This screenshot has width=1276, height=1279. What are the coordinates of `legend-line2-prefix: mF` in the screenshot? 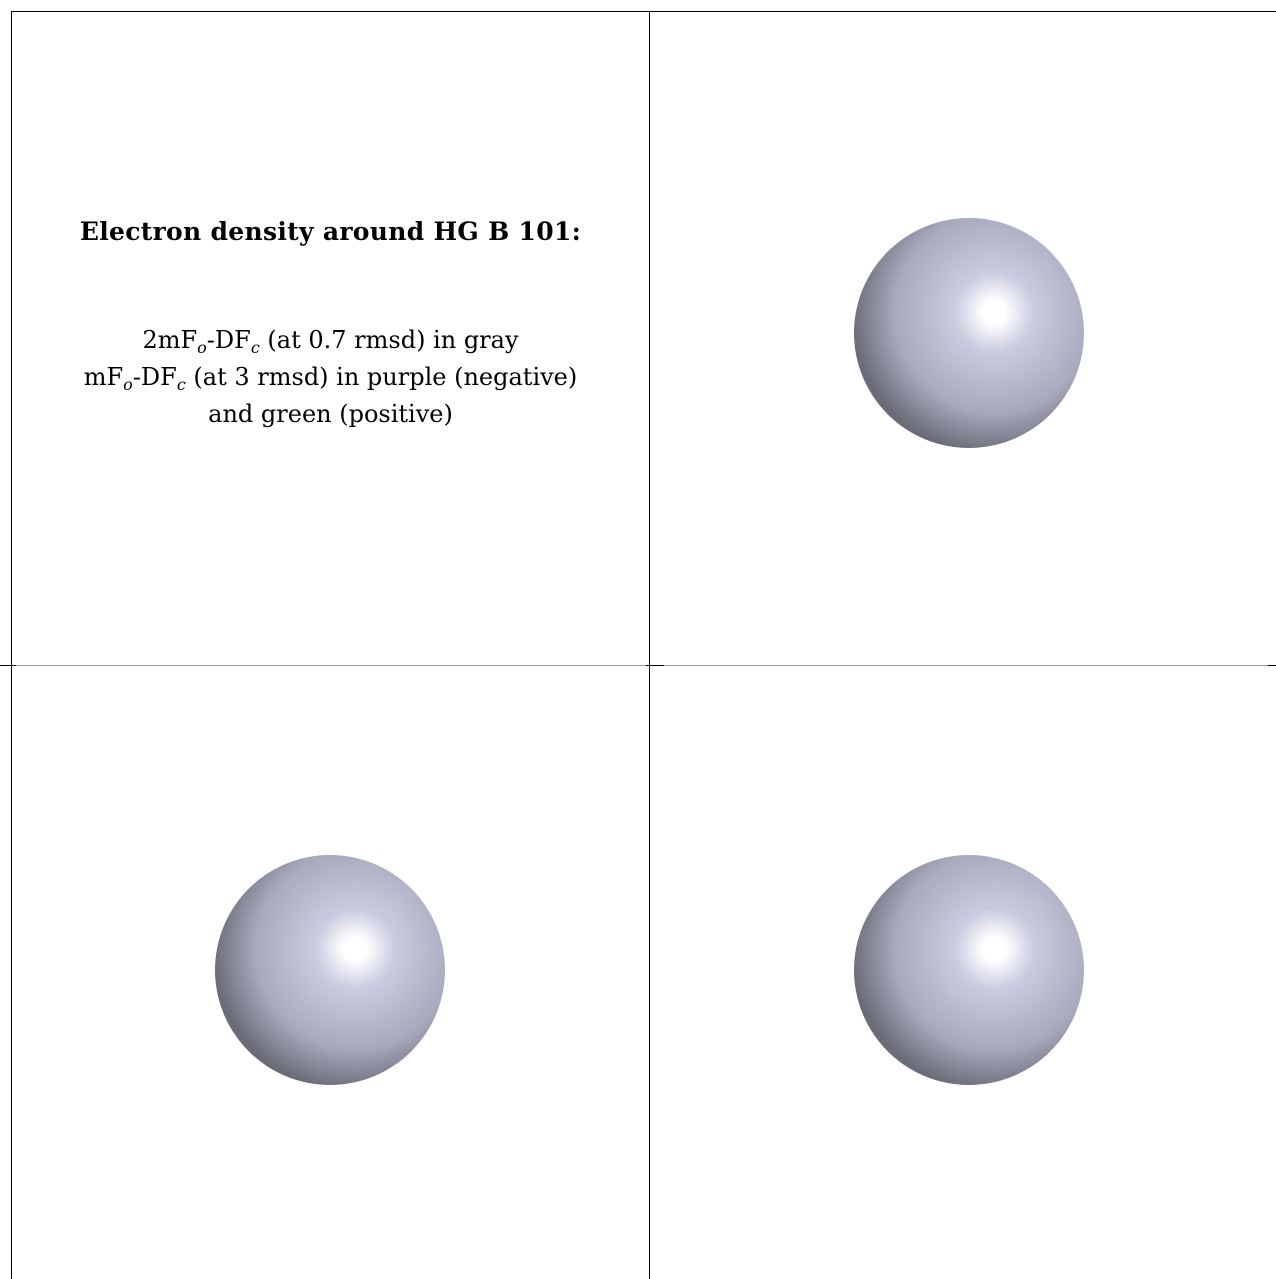 It's located at (103, 377).